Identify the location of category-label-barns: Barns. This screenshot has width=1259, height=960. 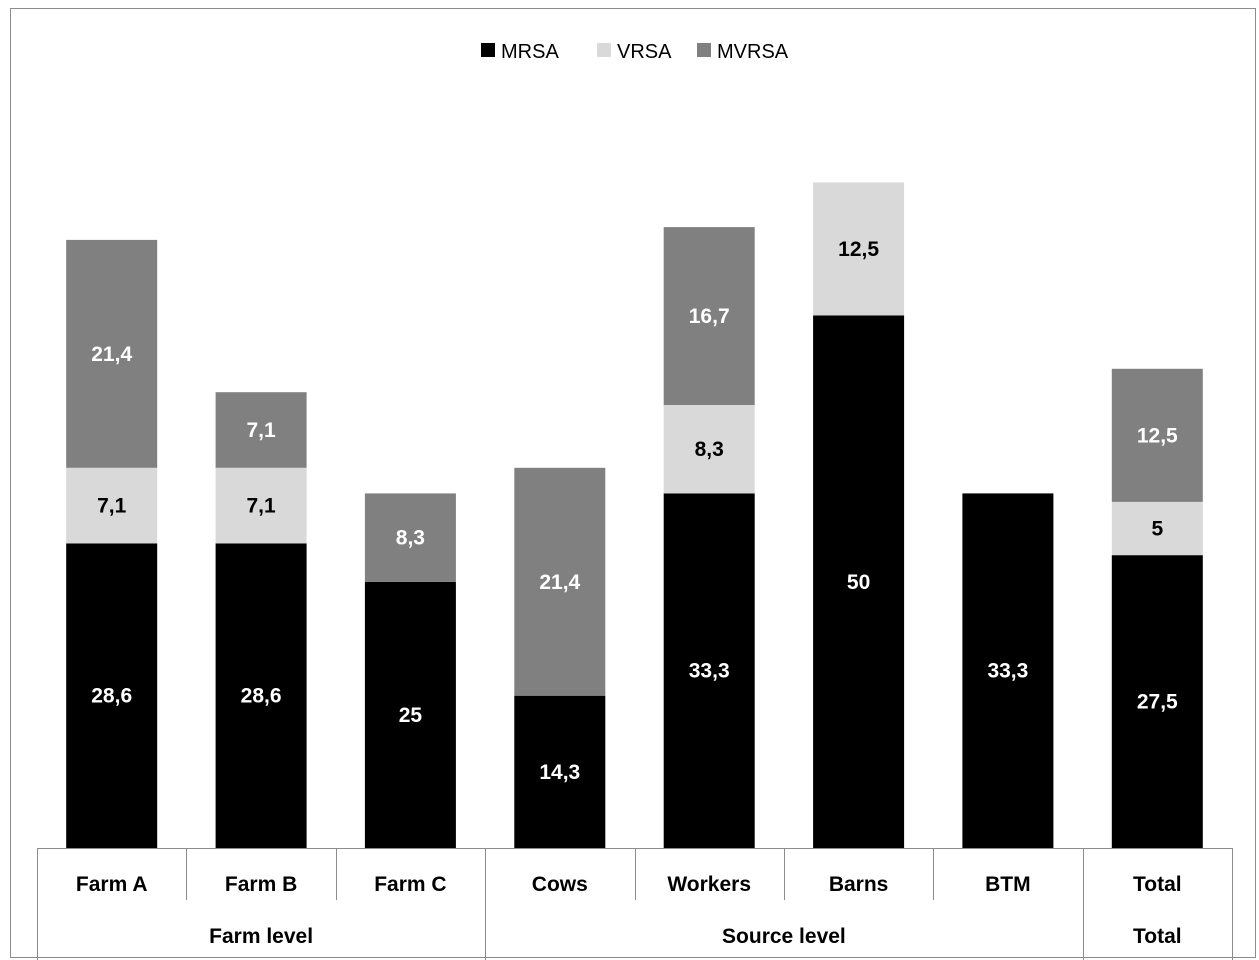
(859, 884).